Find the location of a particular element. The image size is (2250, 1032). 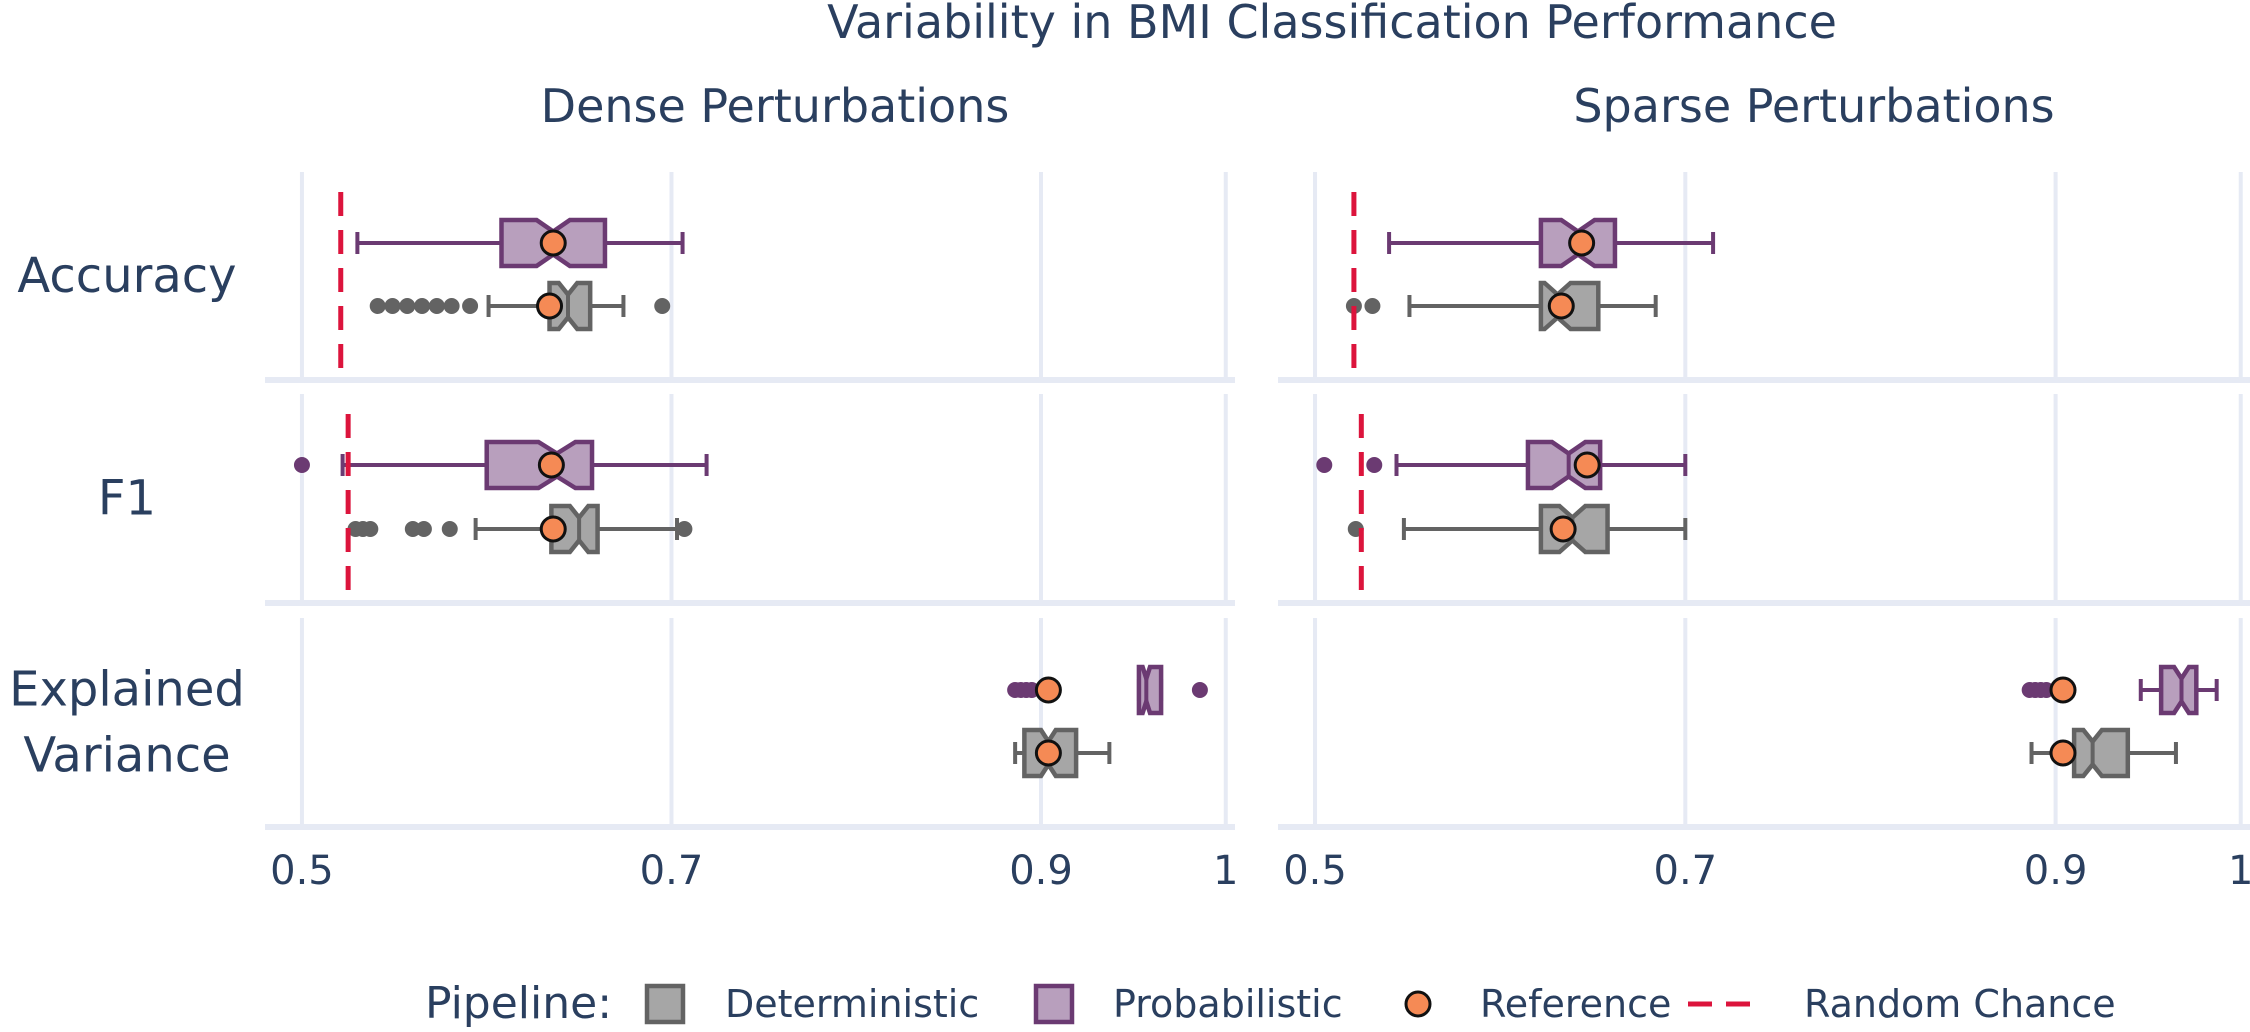

reference-point-sparse-f1-deterministic is located at coordinates (1563, 529).